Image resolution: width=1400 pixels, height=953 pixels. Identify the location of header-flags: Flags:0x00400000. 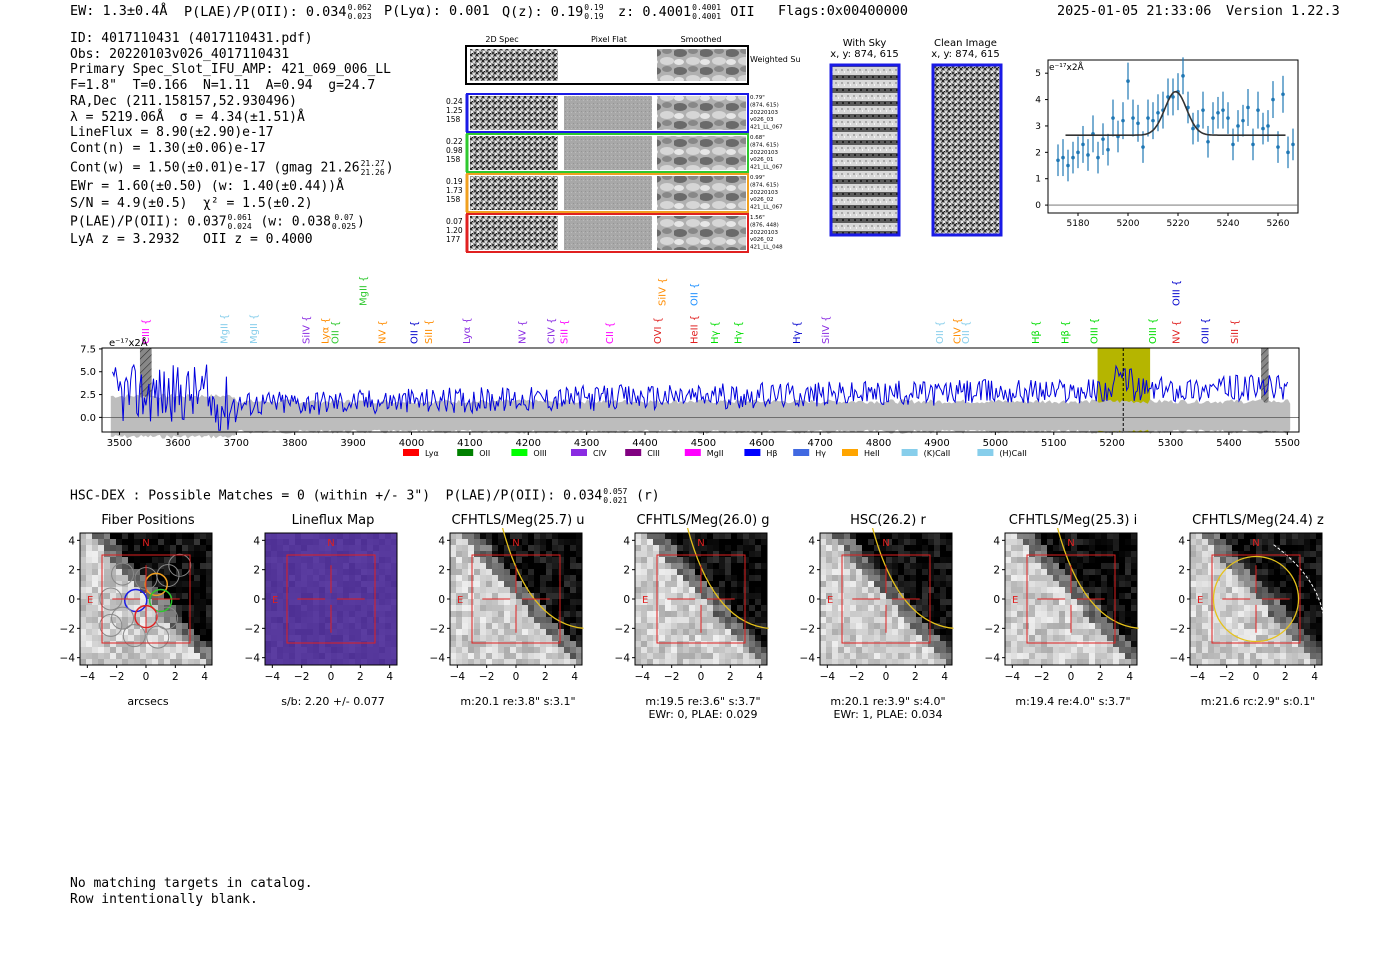
(843, 11).